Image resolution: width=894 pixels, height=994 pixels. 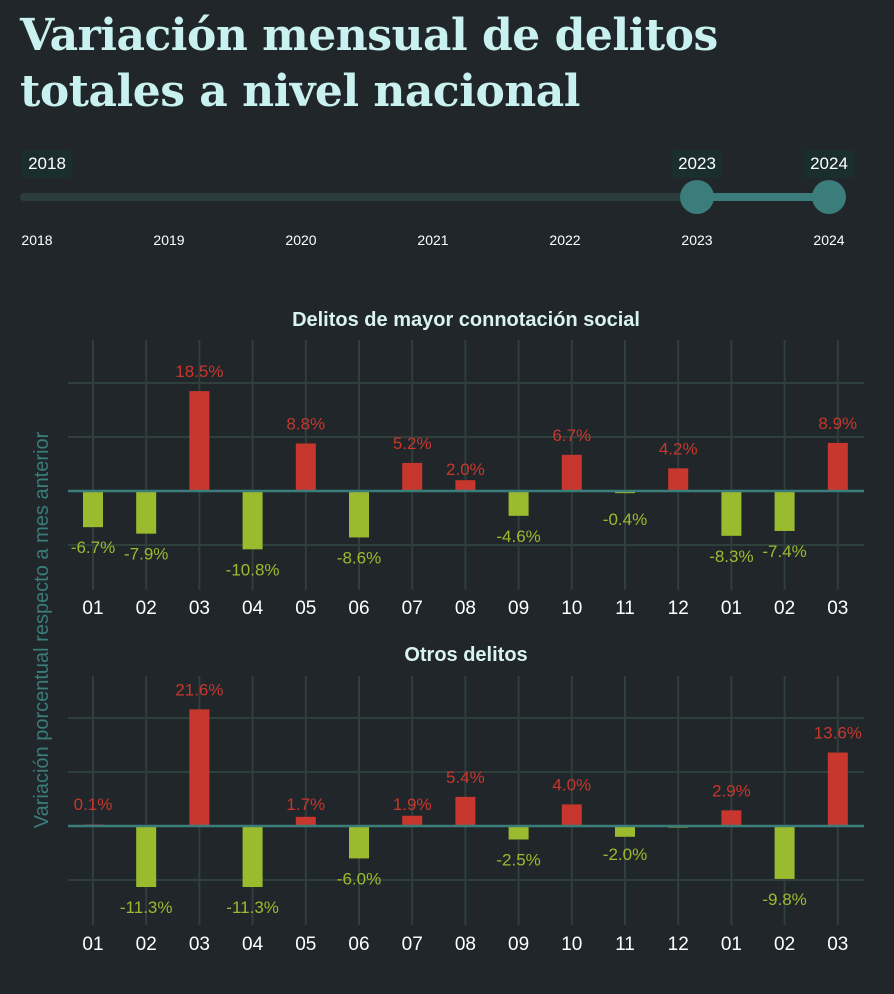 What do you see at coordinates (37, 240) in the screenshot?
I see `slider-year-label: 2018` at bounding box center [37, 240].